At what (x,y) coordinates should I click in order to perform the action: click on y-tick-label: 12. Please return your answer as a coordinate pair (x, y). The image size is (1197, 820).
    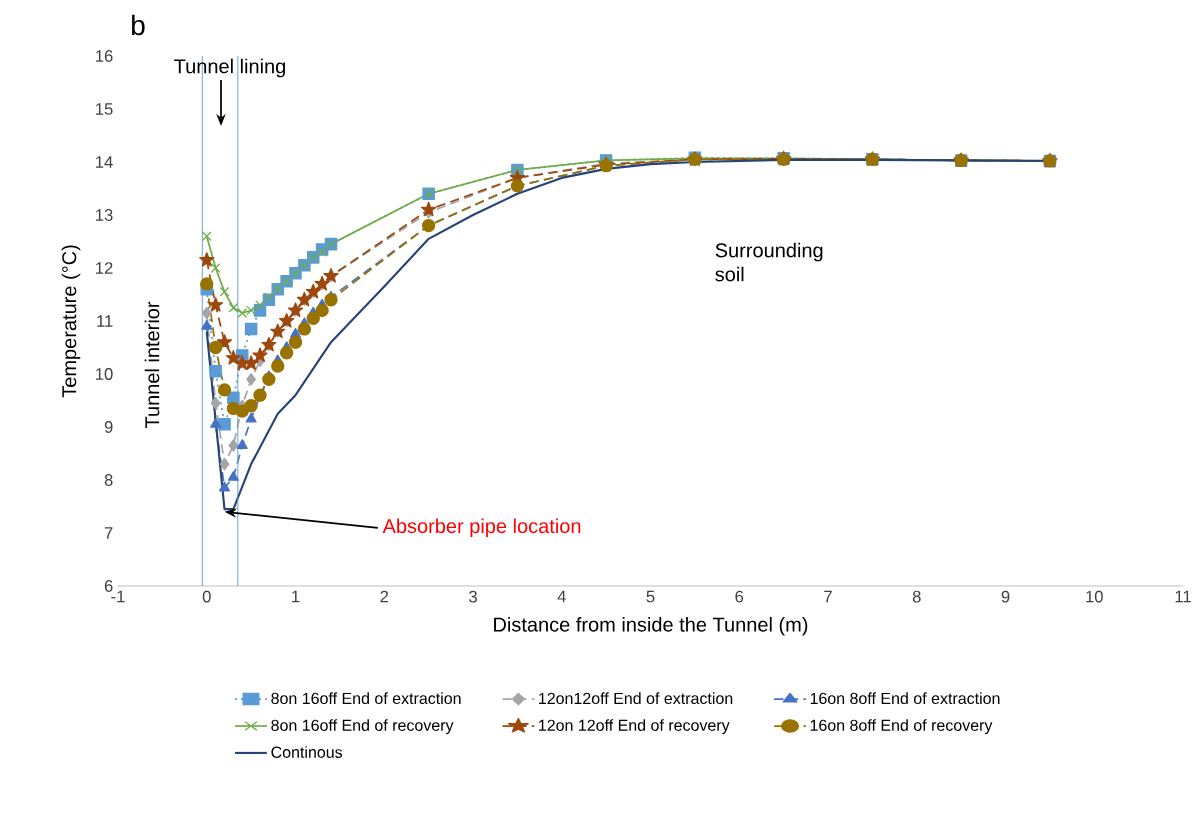
    Looking at the image, I should click on (104, 268).